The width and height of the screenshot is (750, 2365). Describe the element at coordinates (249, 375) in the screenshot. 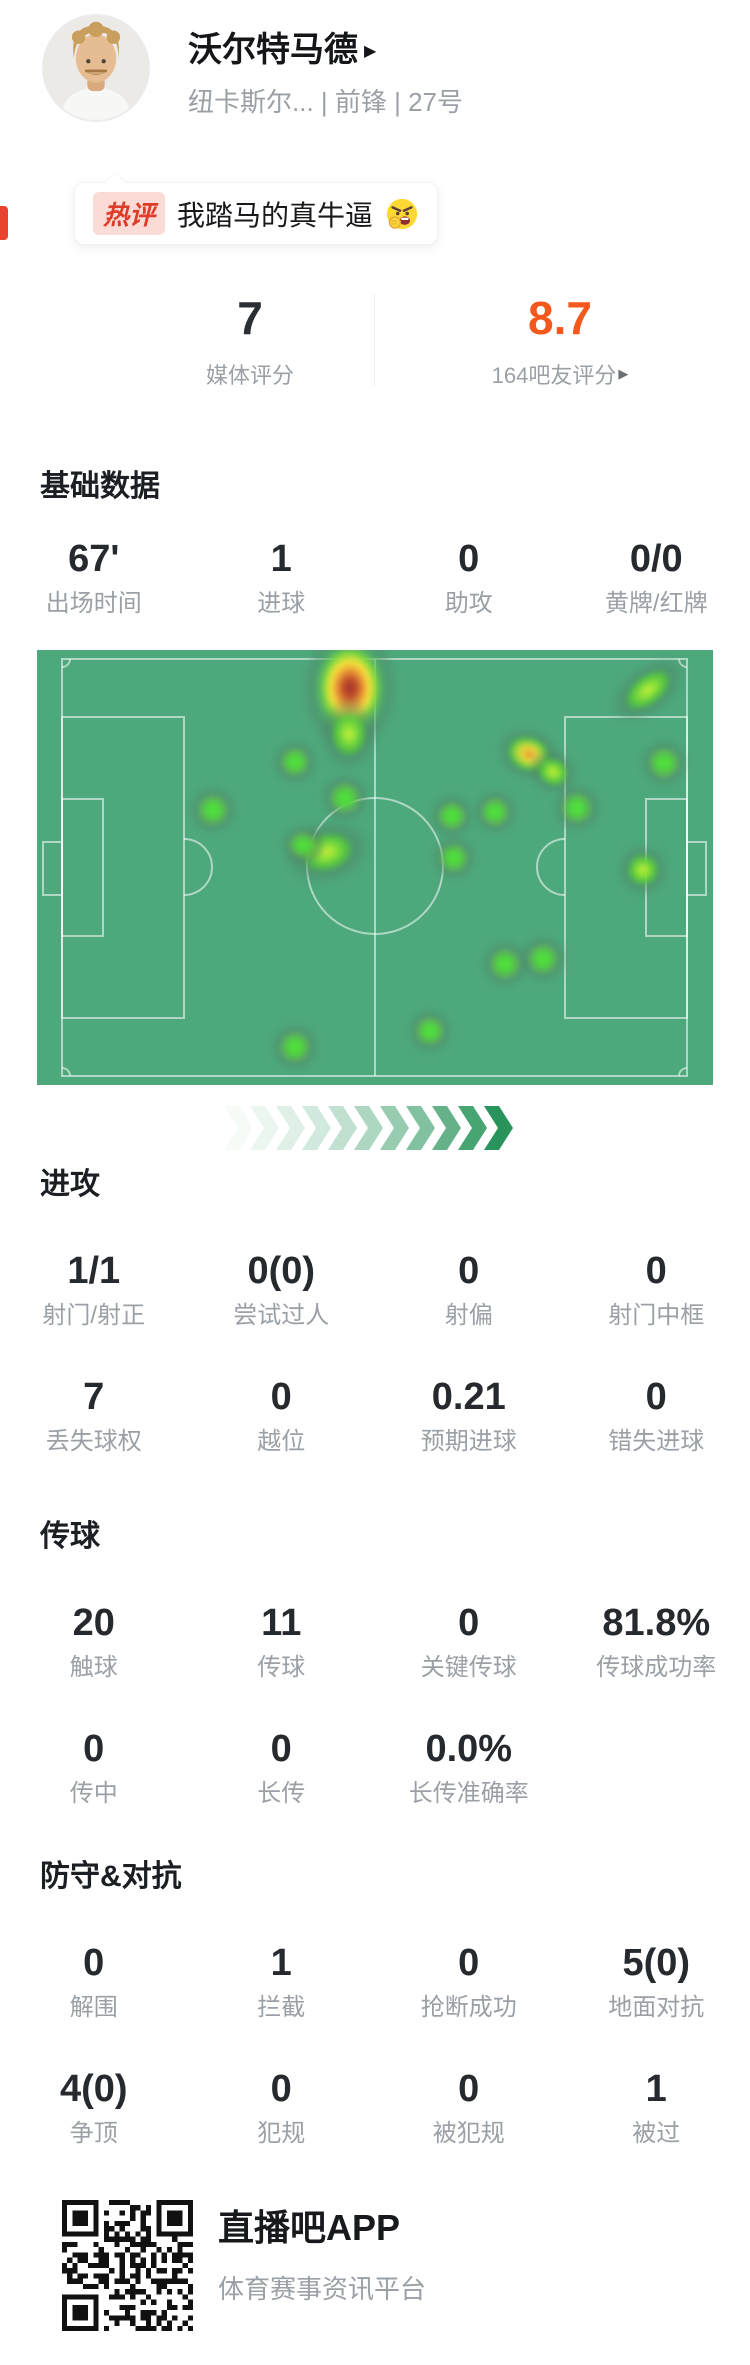

I see `media-rating-label: 媒体评分` at that location.